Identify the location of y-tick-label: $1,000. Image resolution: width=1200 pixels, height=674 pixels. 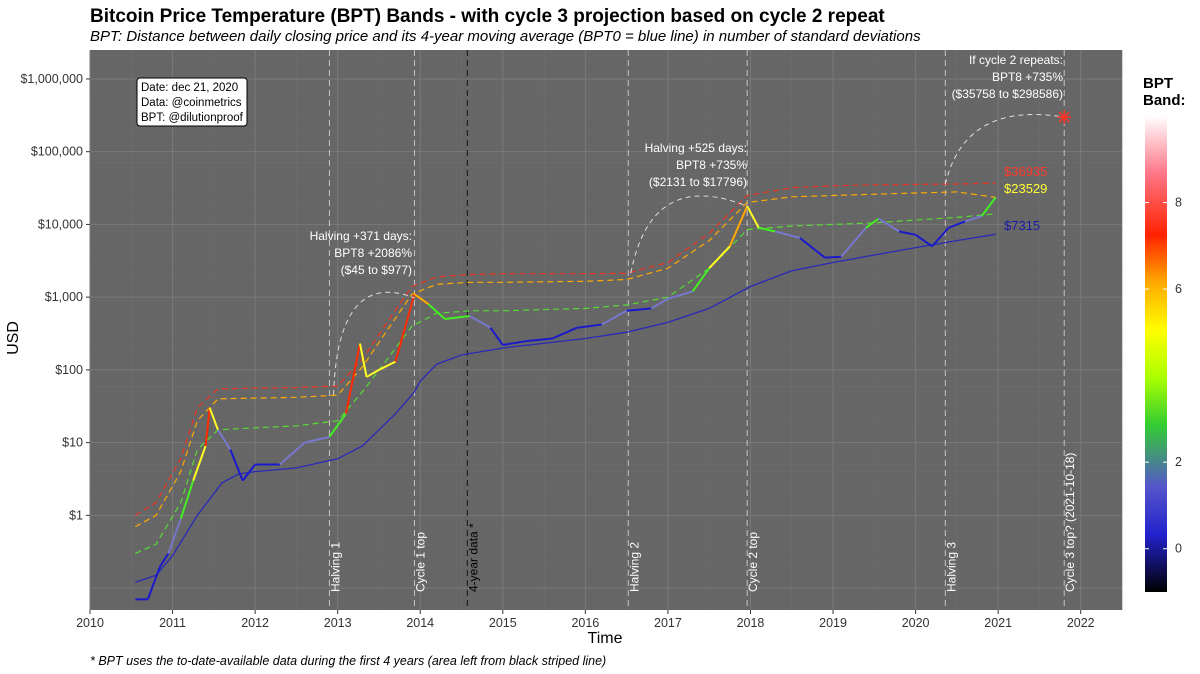
(64, 297).